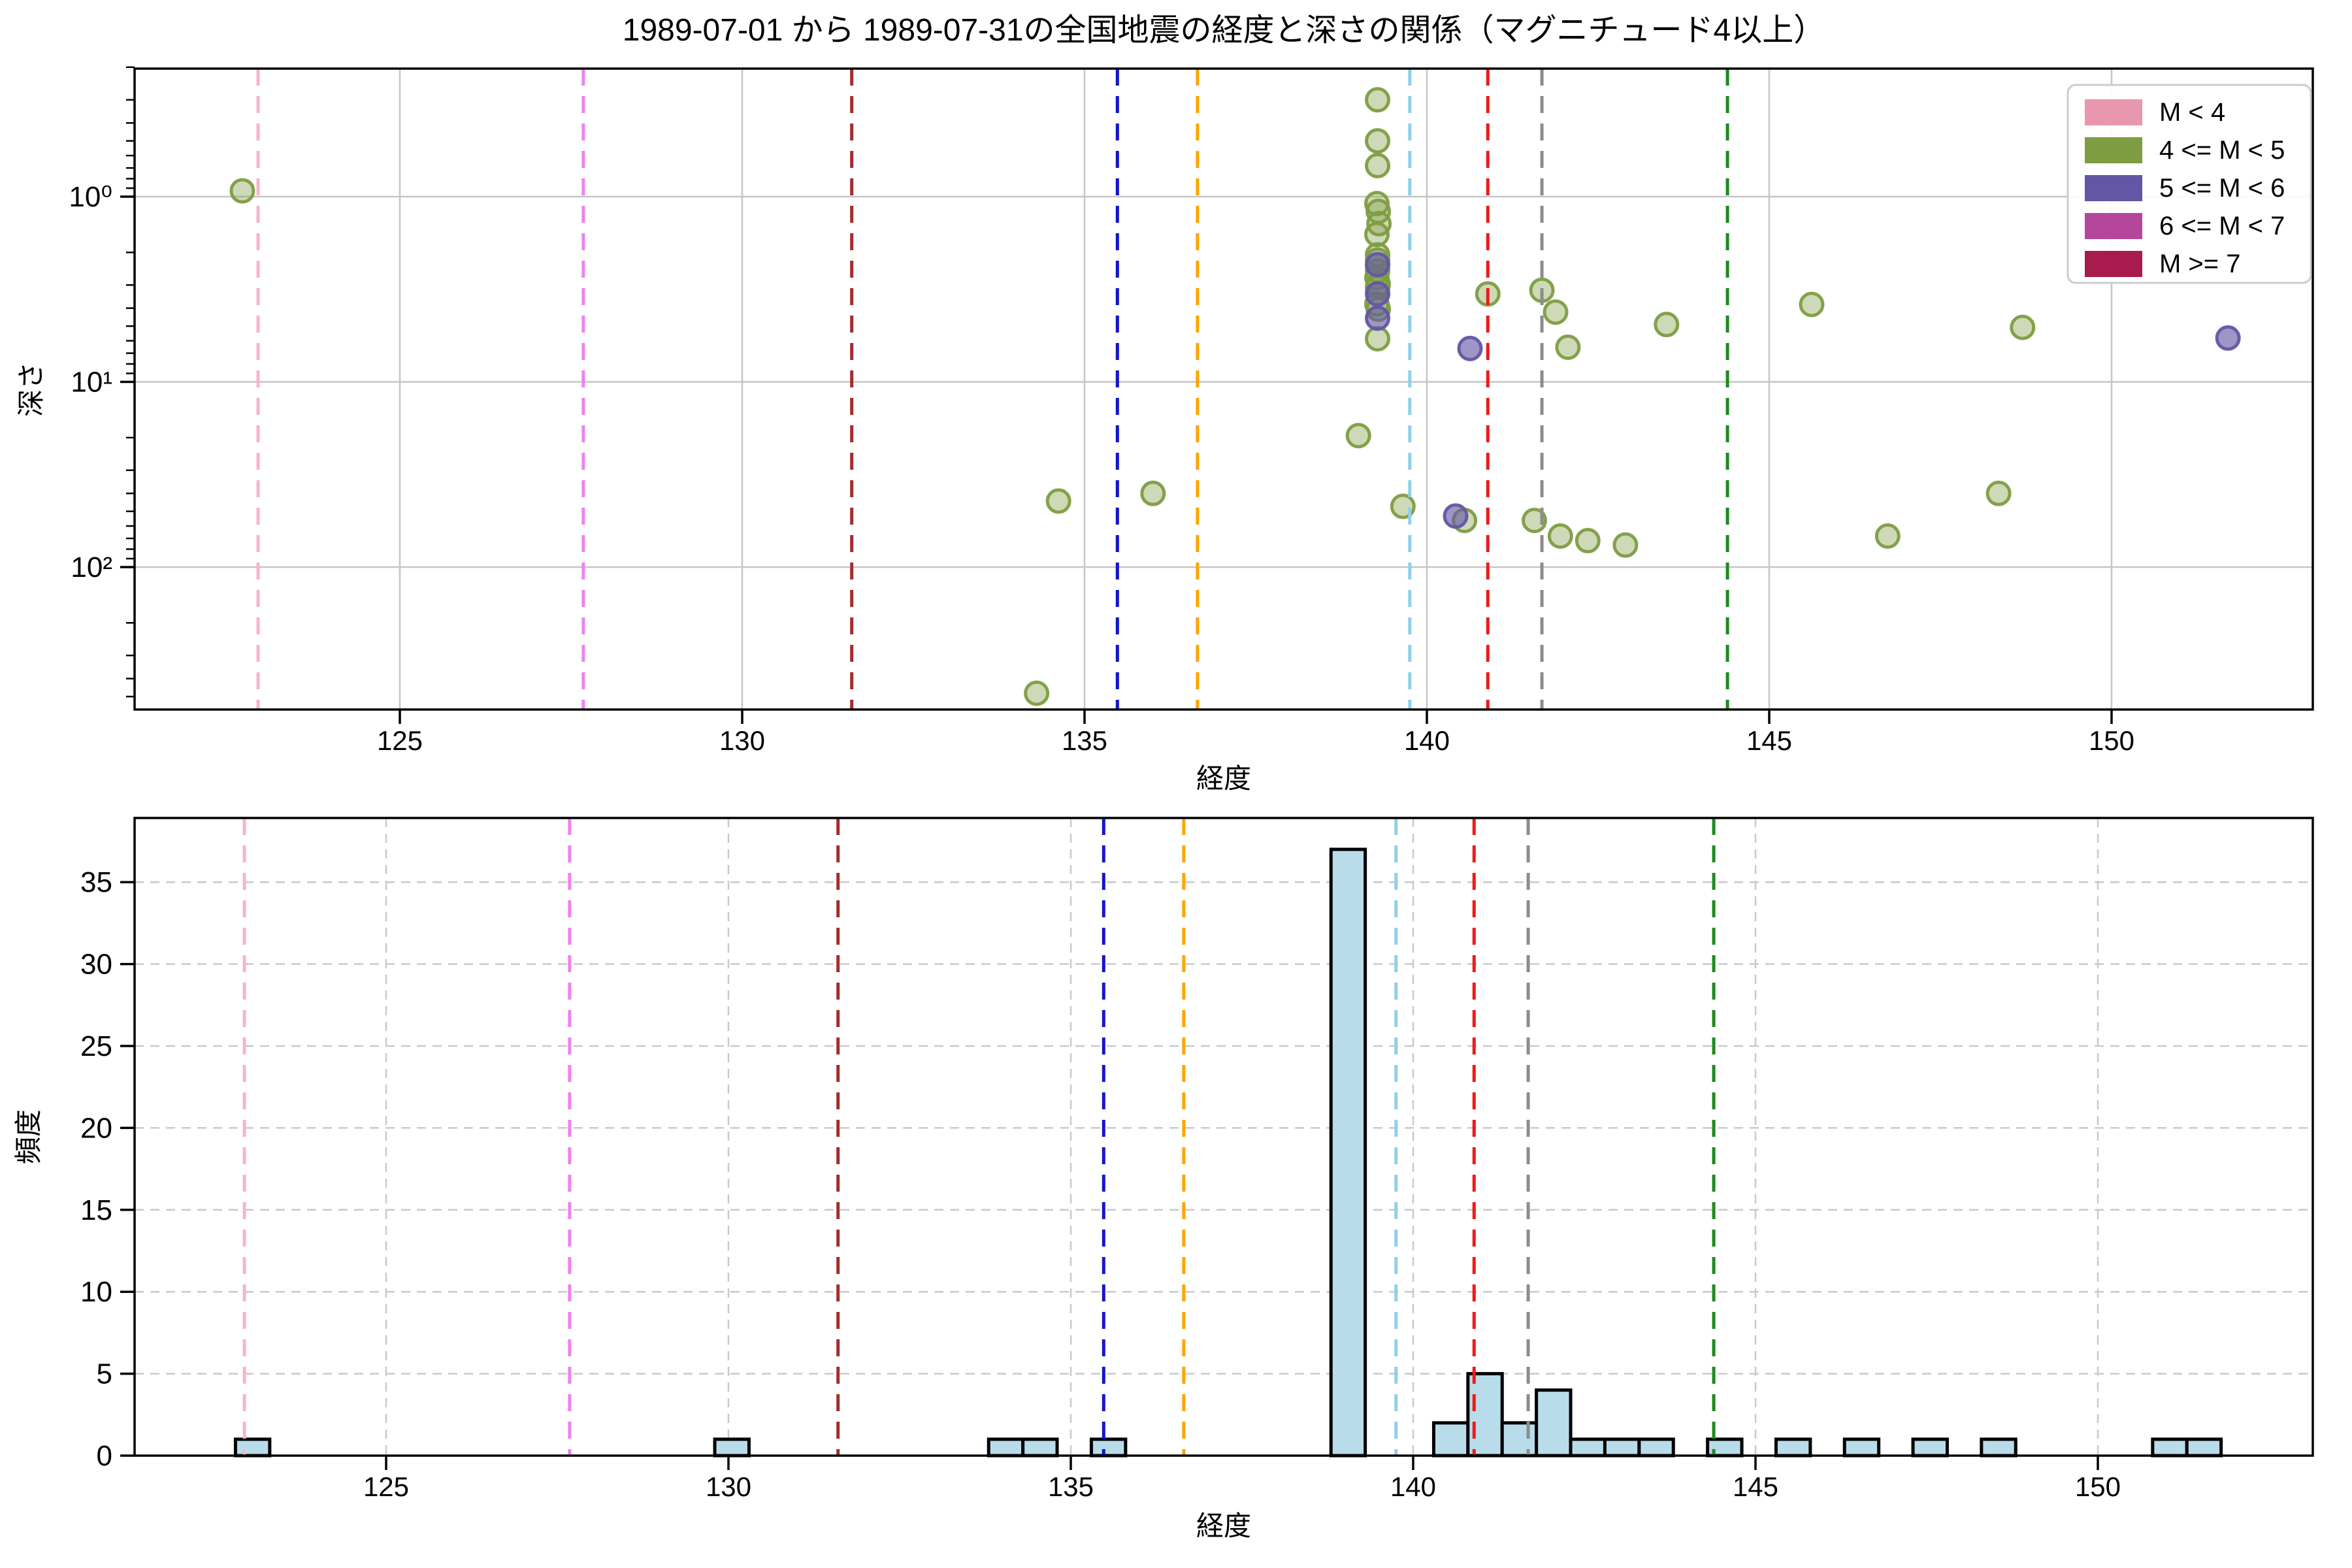 The height and width of the screenshot is (1568, 2352). Describe the element at coordinates (96, 1210) in the screenshot. I see `y-tick-label: 15` at that location.